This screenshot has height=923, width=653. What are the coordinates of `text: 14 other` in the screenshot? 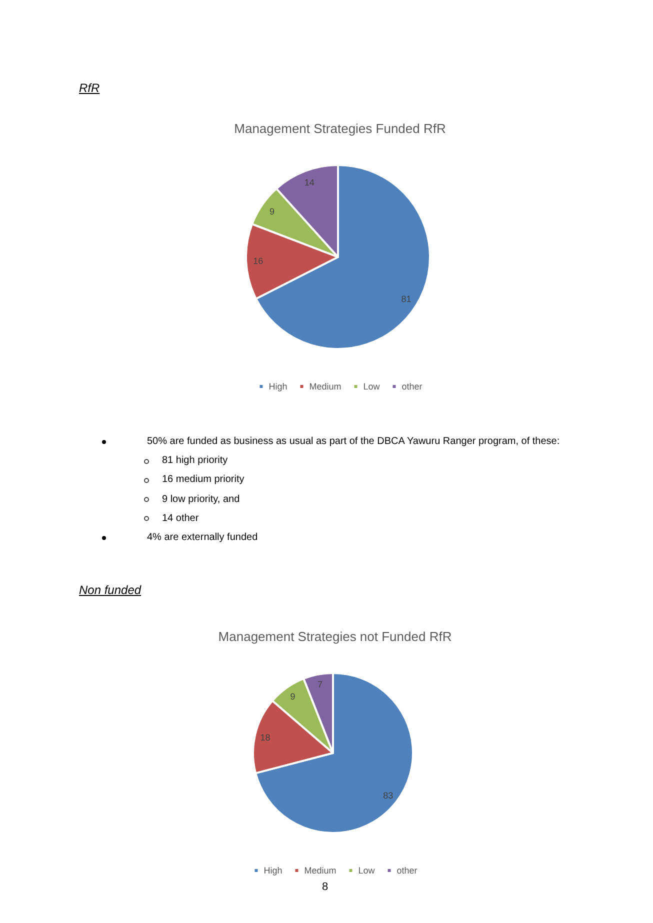 It's located at (180, 518).